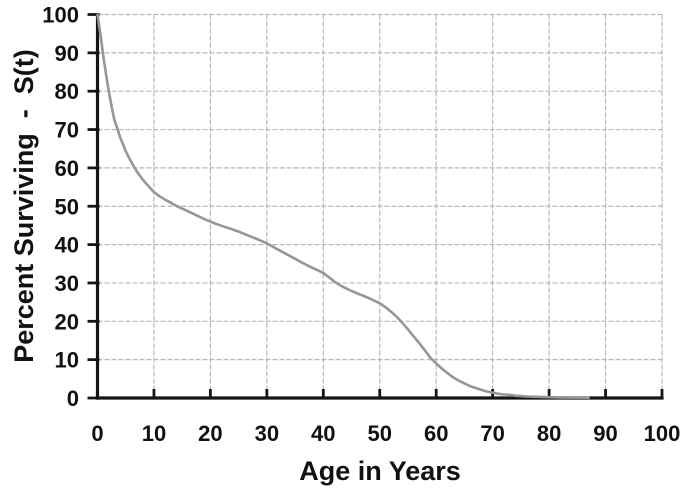  Describe the element at coordinates (436, 433) in the screenshot. I see `x-tick-label: 60` at that location.